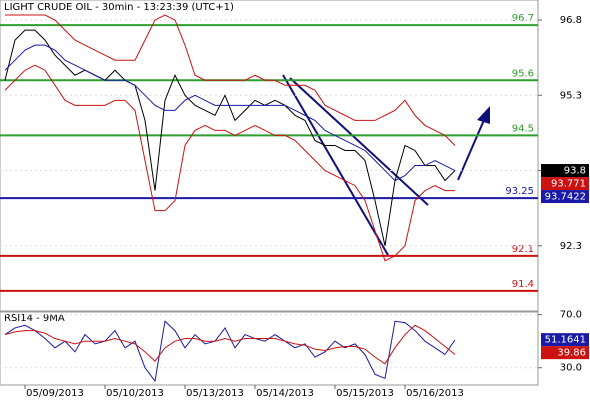 The width and height of the screenshot is (590, 400). I want to click on price-tag-label: 93.8, so click(575, 171).